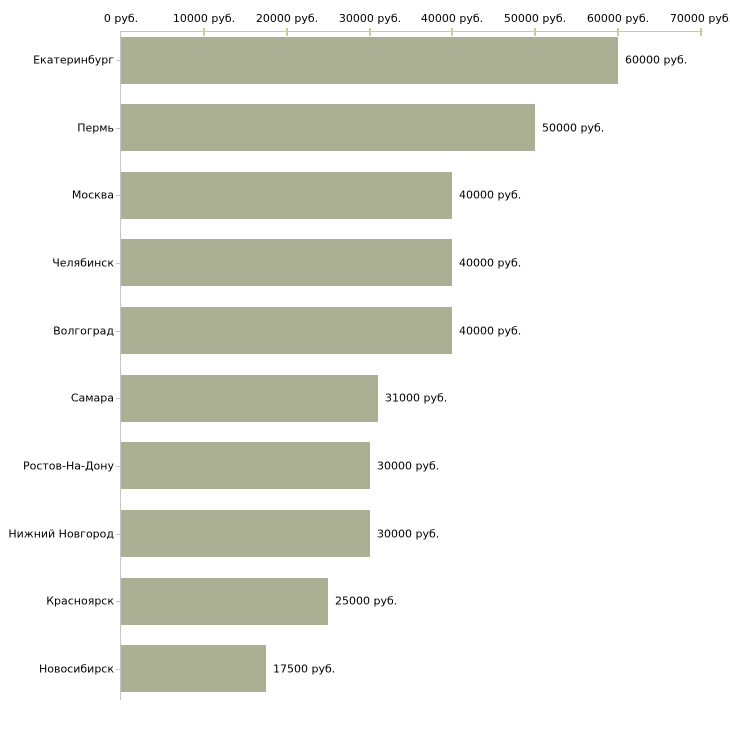 The height and width of the screenshot is (730, 730). Describe the element at coordinates (83, 331) in the screenshot. I see `category-label: Волгоград` at that location.